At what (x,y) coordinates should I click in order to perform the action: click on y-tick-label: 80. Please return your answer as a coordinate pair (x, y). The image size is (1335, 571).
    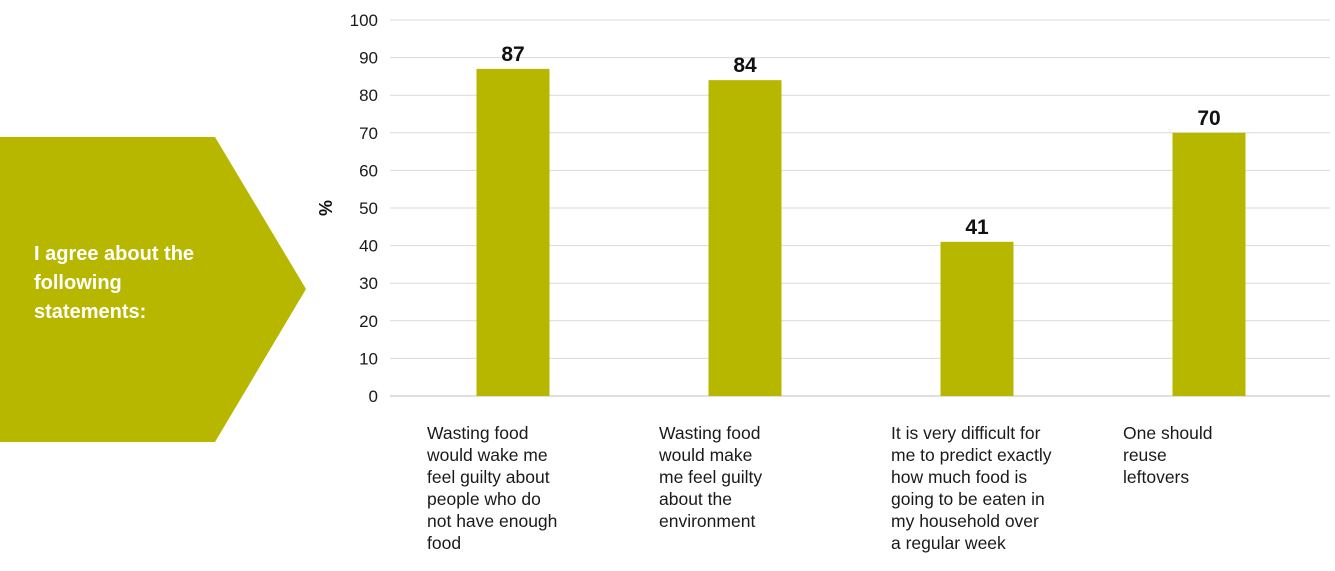
    Looking at the image, I should click on (368, 95).